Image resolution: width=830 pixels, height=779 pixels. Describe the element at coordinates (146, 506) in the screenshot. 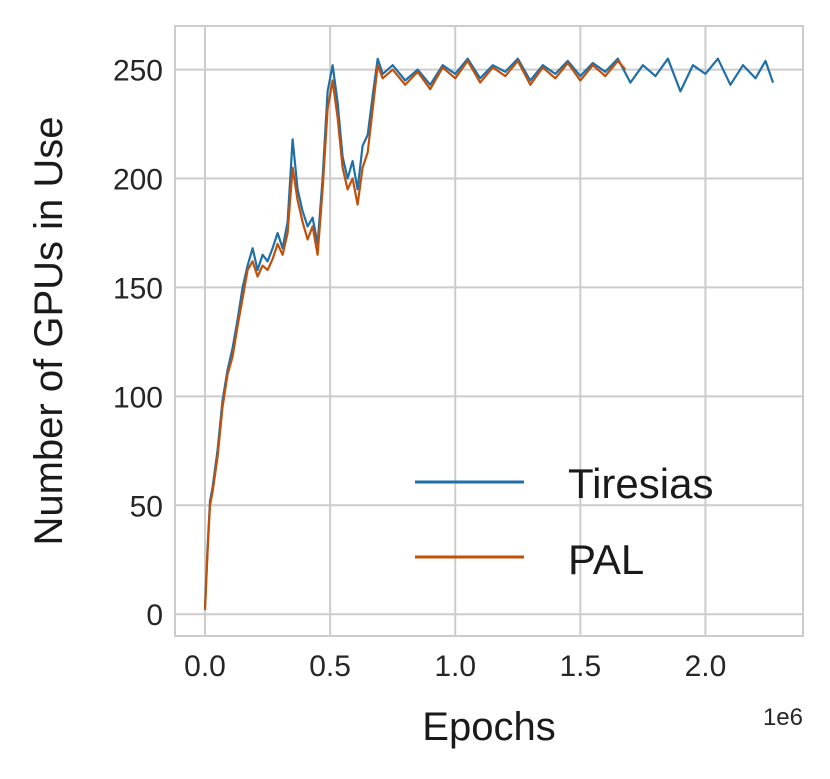

I see `y-tick-label: 50` at that location.